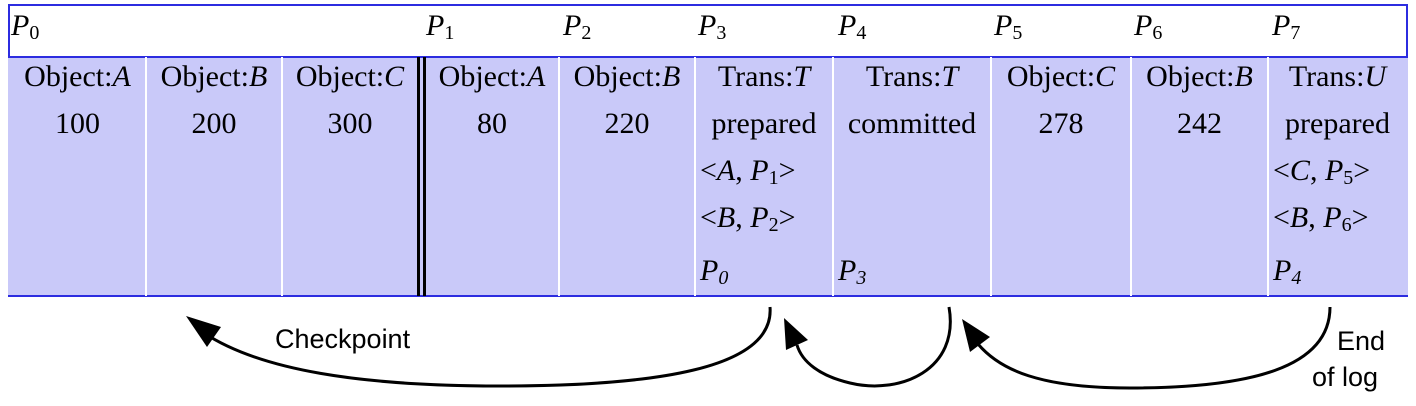  What do you see at coordinates (1148, 26) in the screenshot?
I see `pointer-p6: P6` at bounding box center [1148, 26].